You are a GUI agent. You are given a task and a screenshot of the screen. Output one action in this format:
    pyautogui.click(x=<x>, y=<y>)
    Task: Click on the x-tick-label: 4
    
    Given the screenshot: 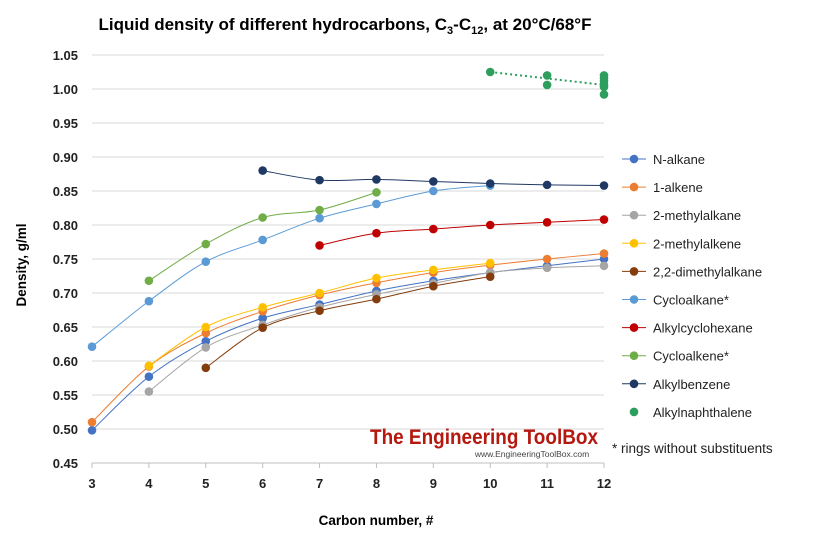 What is the action you would take?
    pyautogui.click(x=149, y=483)
    